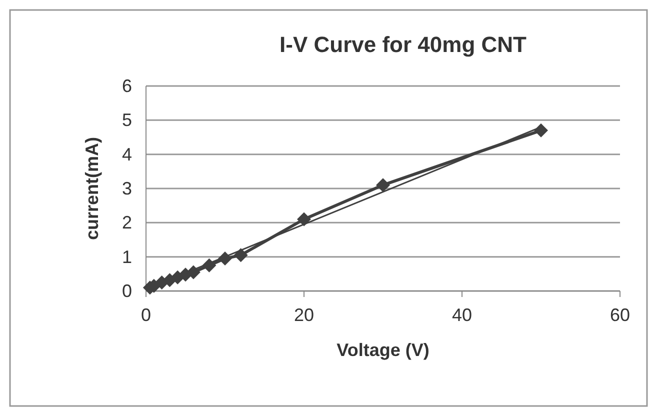 The height and width of the screenshot is (416, 657). What do you see at coordinates (304, 315) in the screenshot?
I see `x-tick-label: 20` at bounding box center [304, 315].